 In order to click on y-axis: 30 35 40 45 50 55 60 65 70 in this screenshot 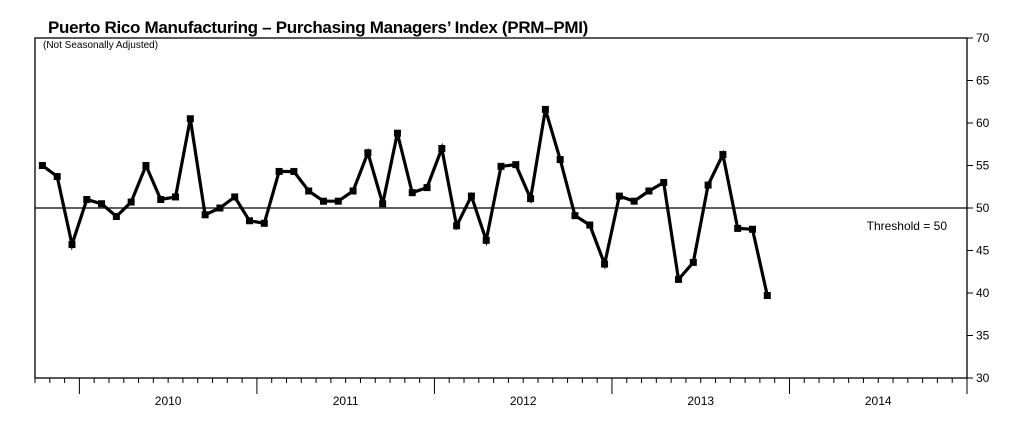, I will do `click(978, 208)`.